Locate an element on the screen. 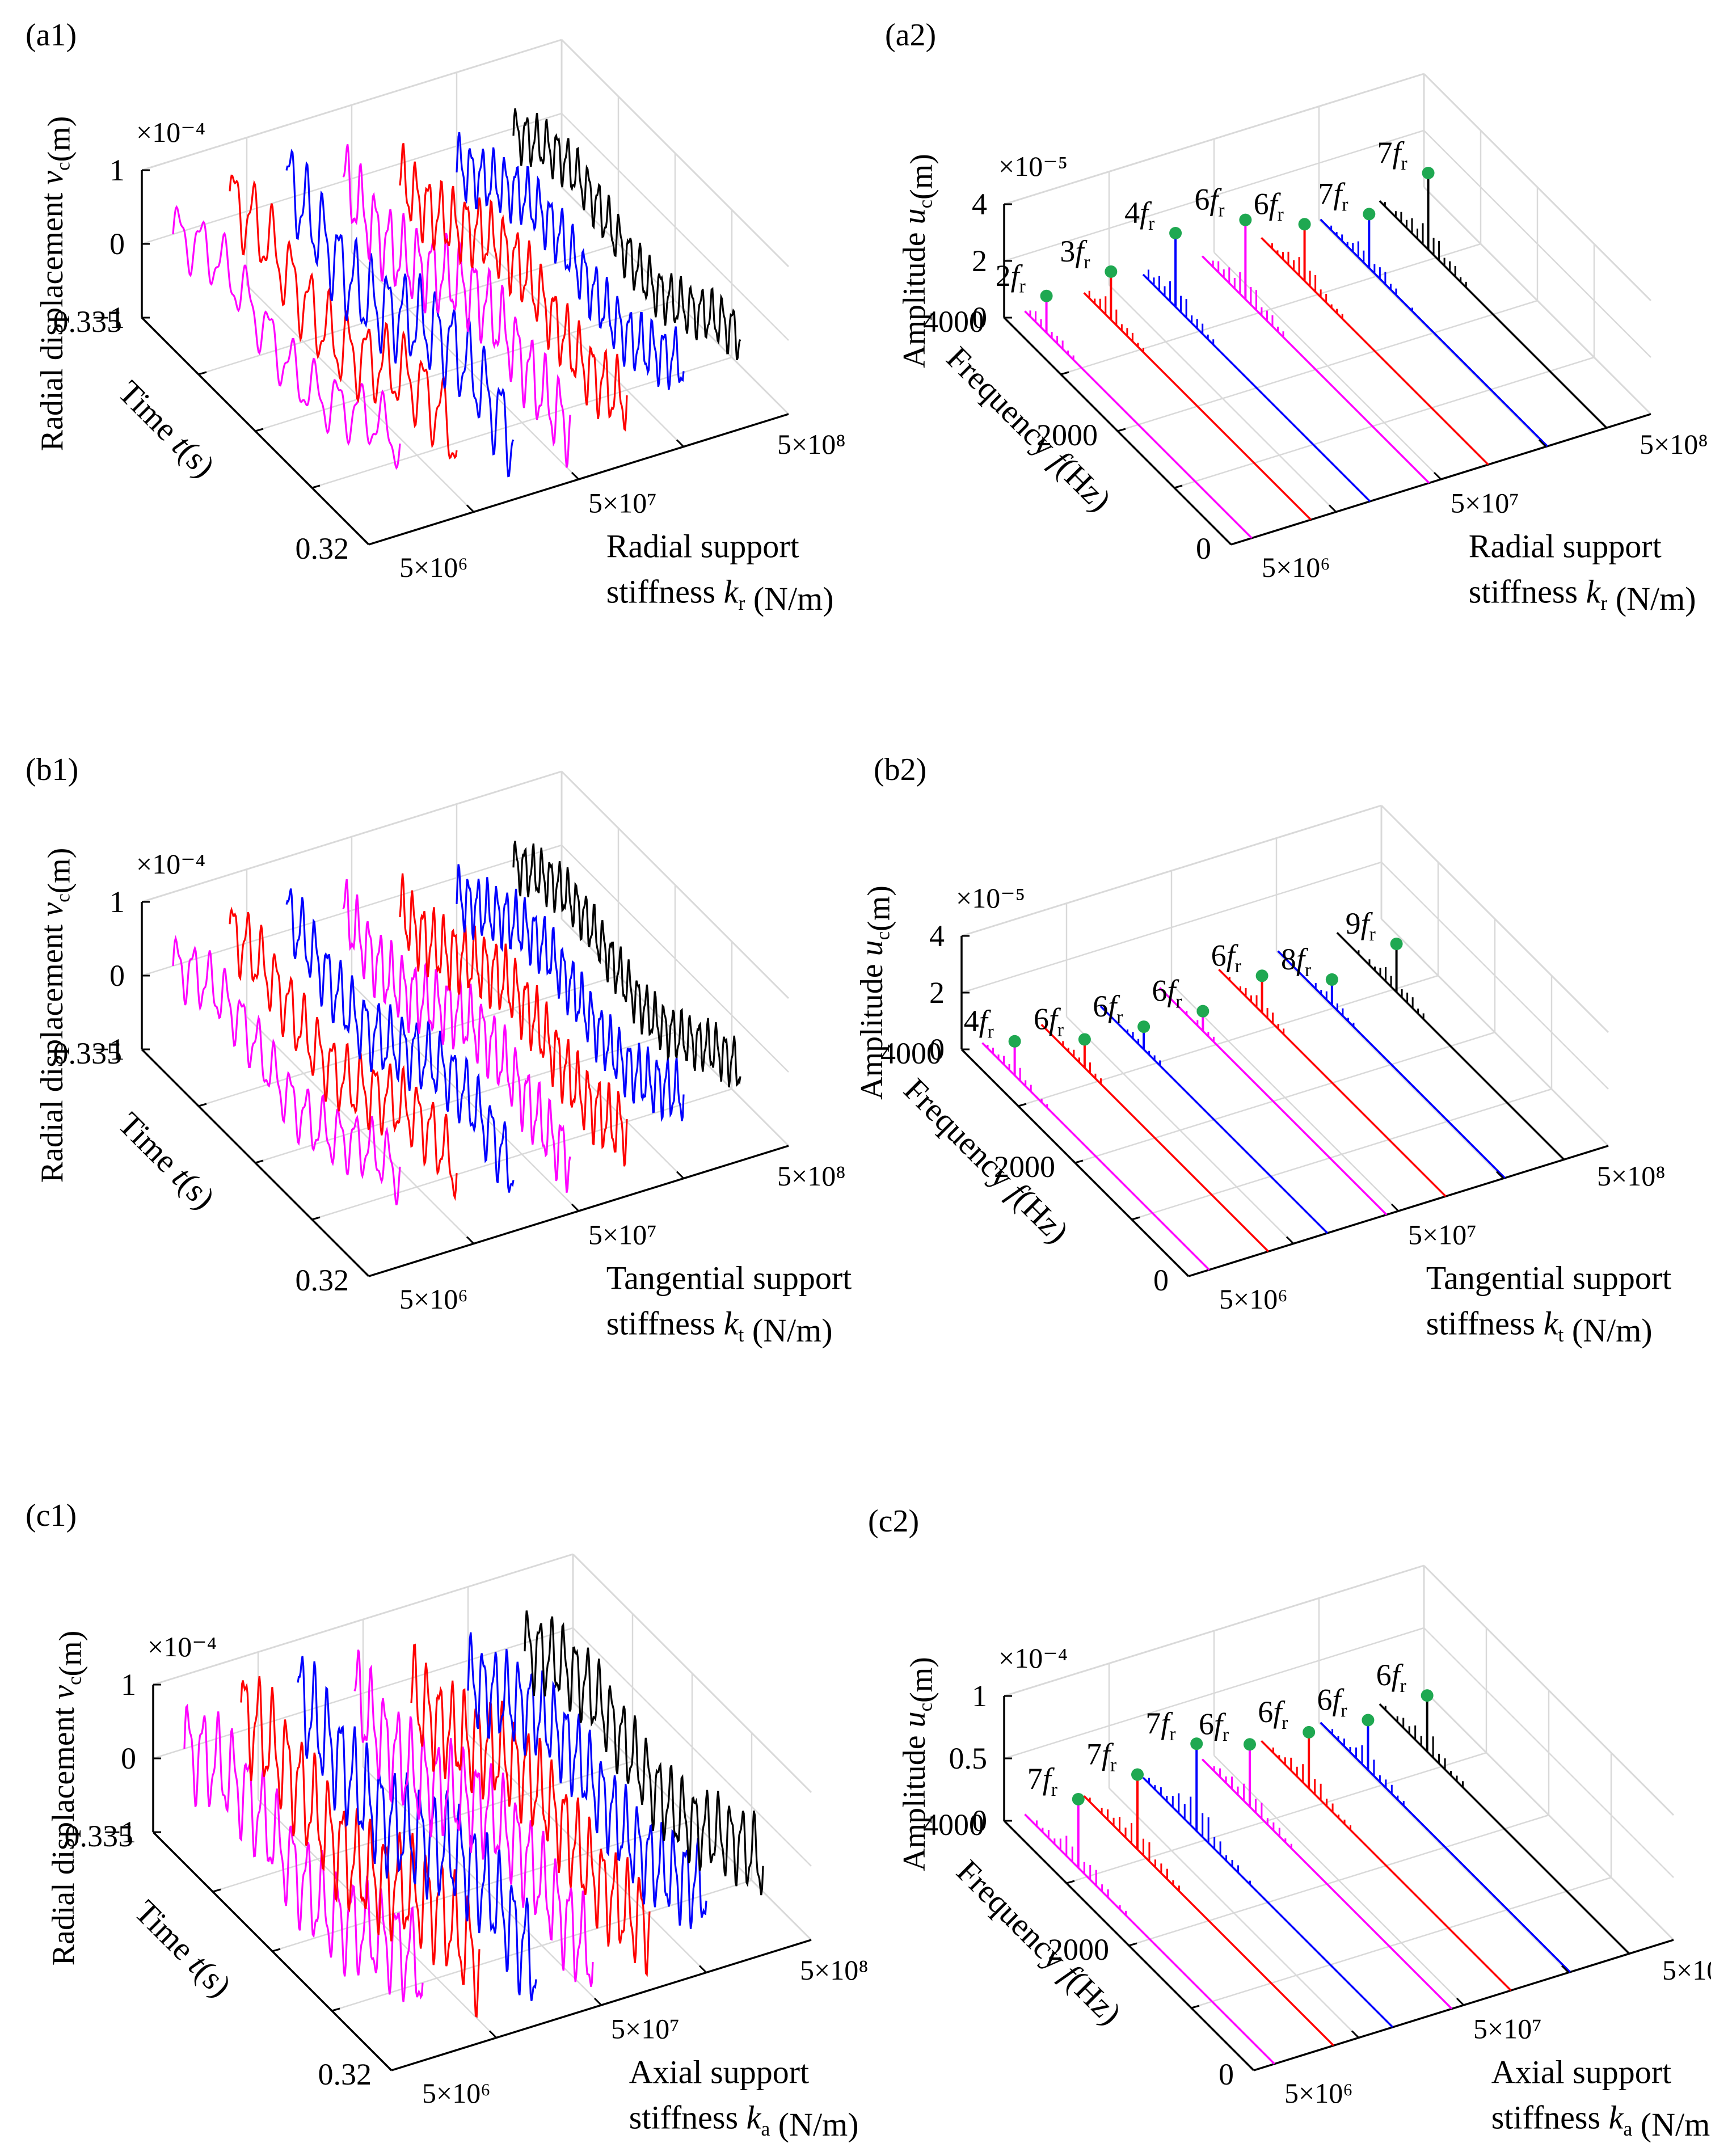  stiffness-axis-label: stiffness kr (N/m) is located at coordinates (720, 595).